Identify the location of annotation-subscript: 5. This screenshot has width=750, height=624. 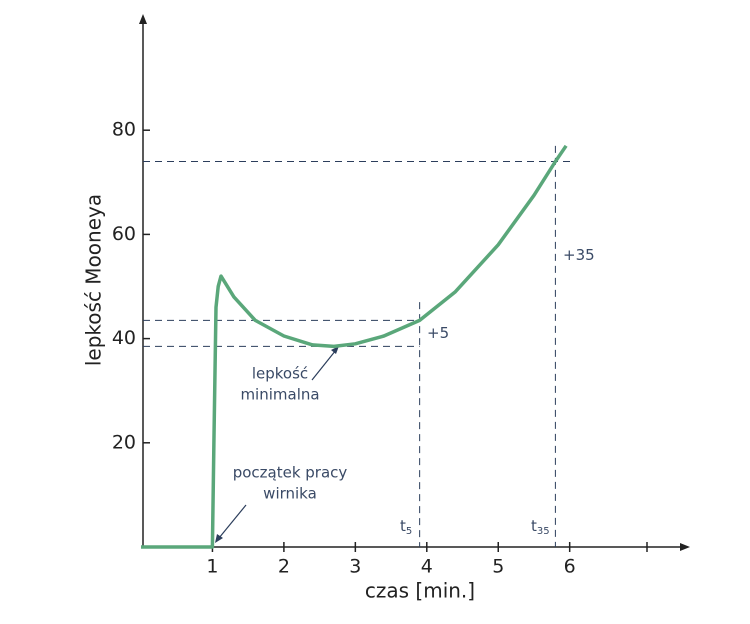
(409, 531).